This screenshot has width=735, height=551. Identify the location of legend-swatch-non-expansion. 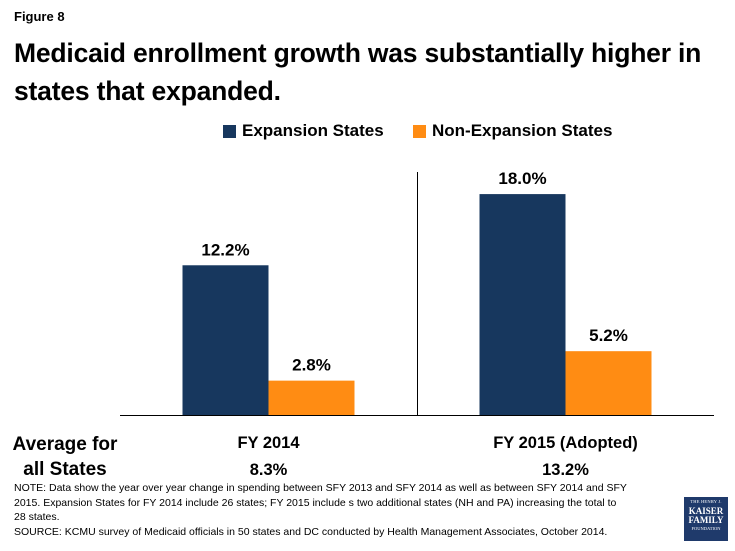
(419, 131).